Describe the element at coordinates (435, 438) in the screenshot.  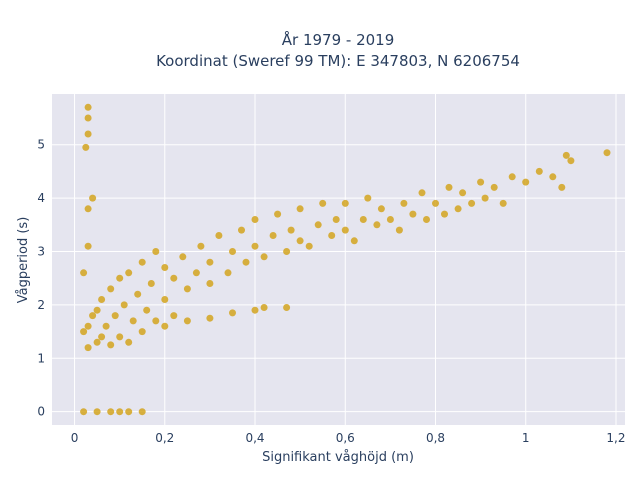
I see `x-tick-label: 0,8` at that location.